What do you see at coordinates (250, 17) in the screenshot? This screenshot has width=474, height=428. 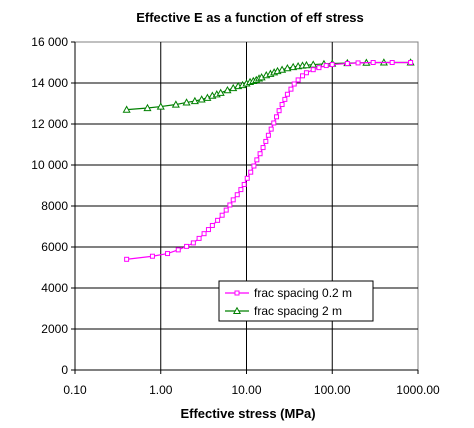 I see `chart-title: Effective E as a function of eff stress` at bounding box center [250, 17].